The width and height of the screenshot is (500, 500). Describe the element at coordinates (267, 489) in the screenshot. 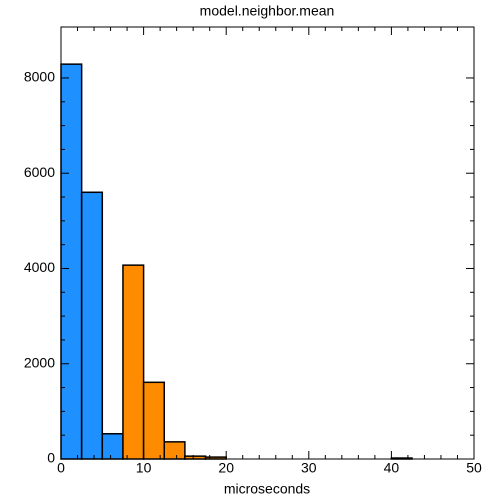

I see `x-axis-label: microseconds` at that location.